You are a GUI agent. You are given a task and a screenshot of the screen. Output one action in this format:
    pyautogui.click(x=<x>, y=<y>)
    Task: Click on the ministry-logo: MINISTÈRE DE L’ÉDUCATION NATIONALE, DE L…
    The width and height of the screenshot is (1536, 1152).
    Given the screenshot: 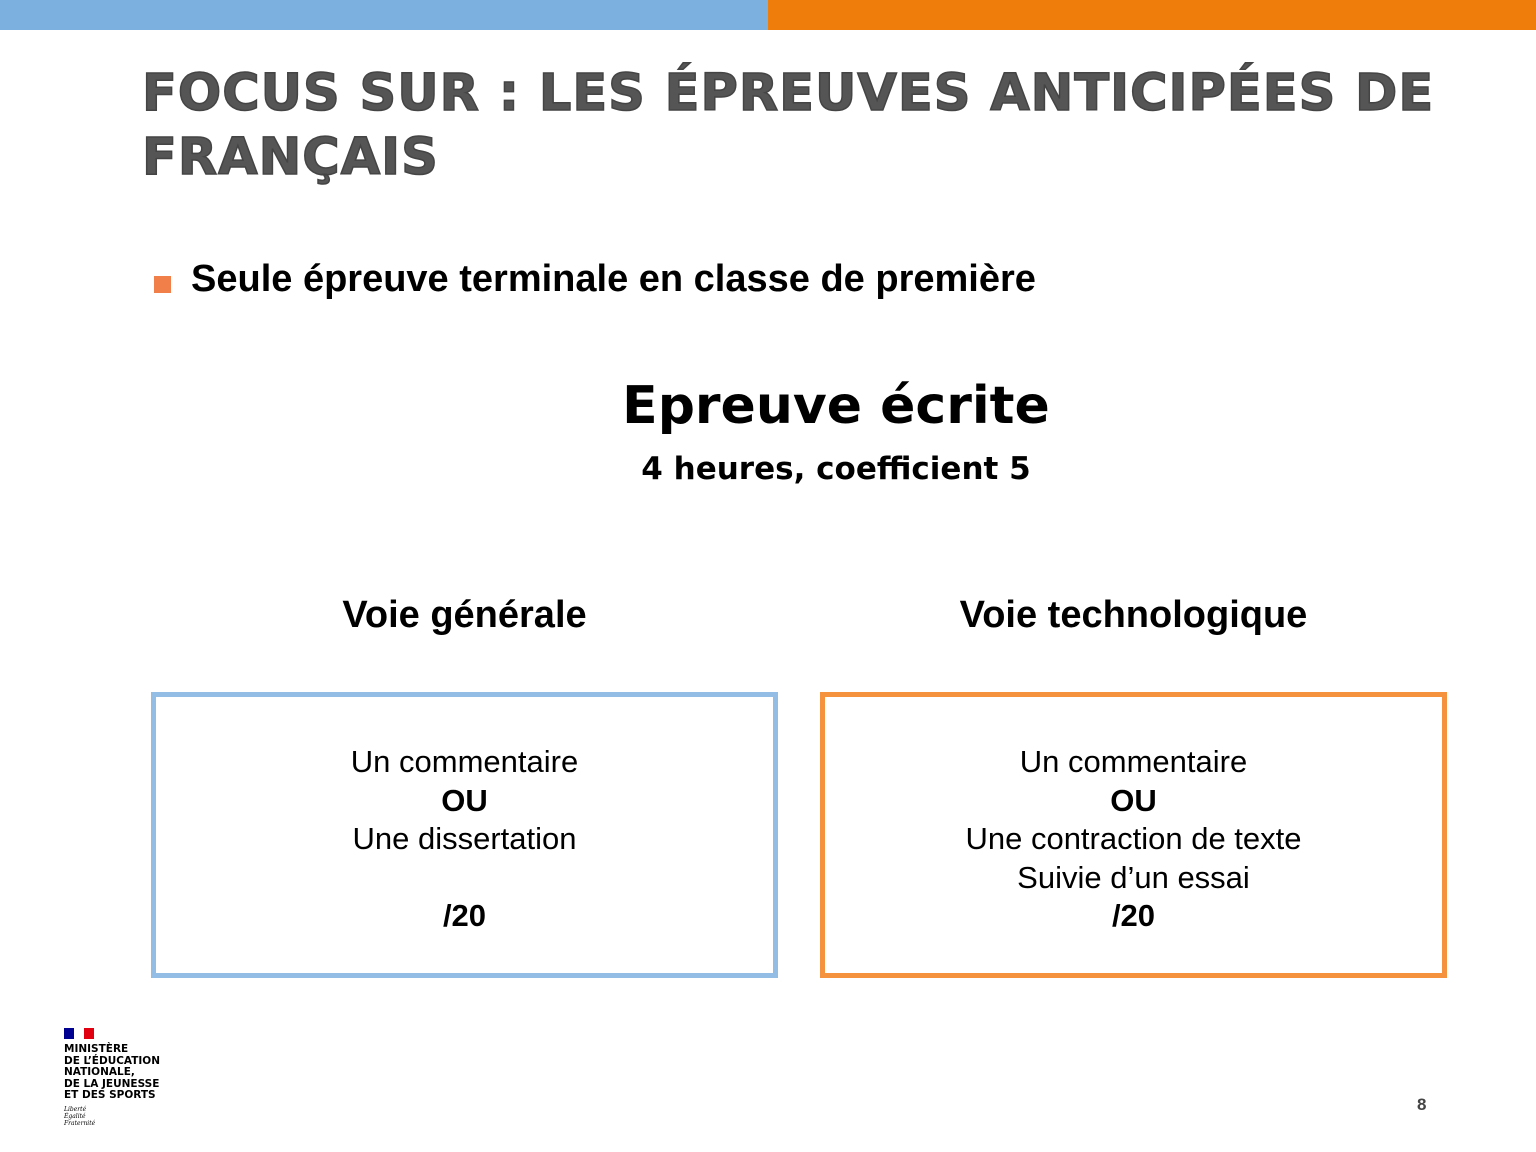 What is the action you would take?
    pyautogui.click(x=112, y=1077)
    